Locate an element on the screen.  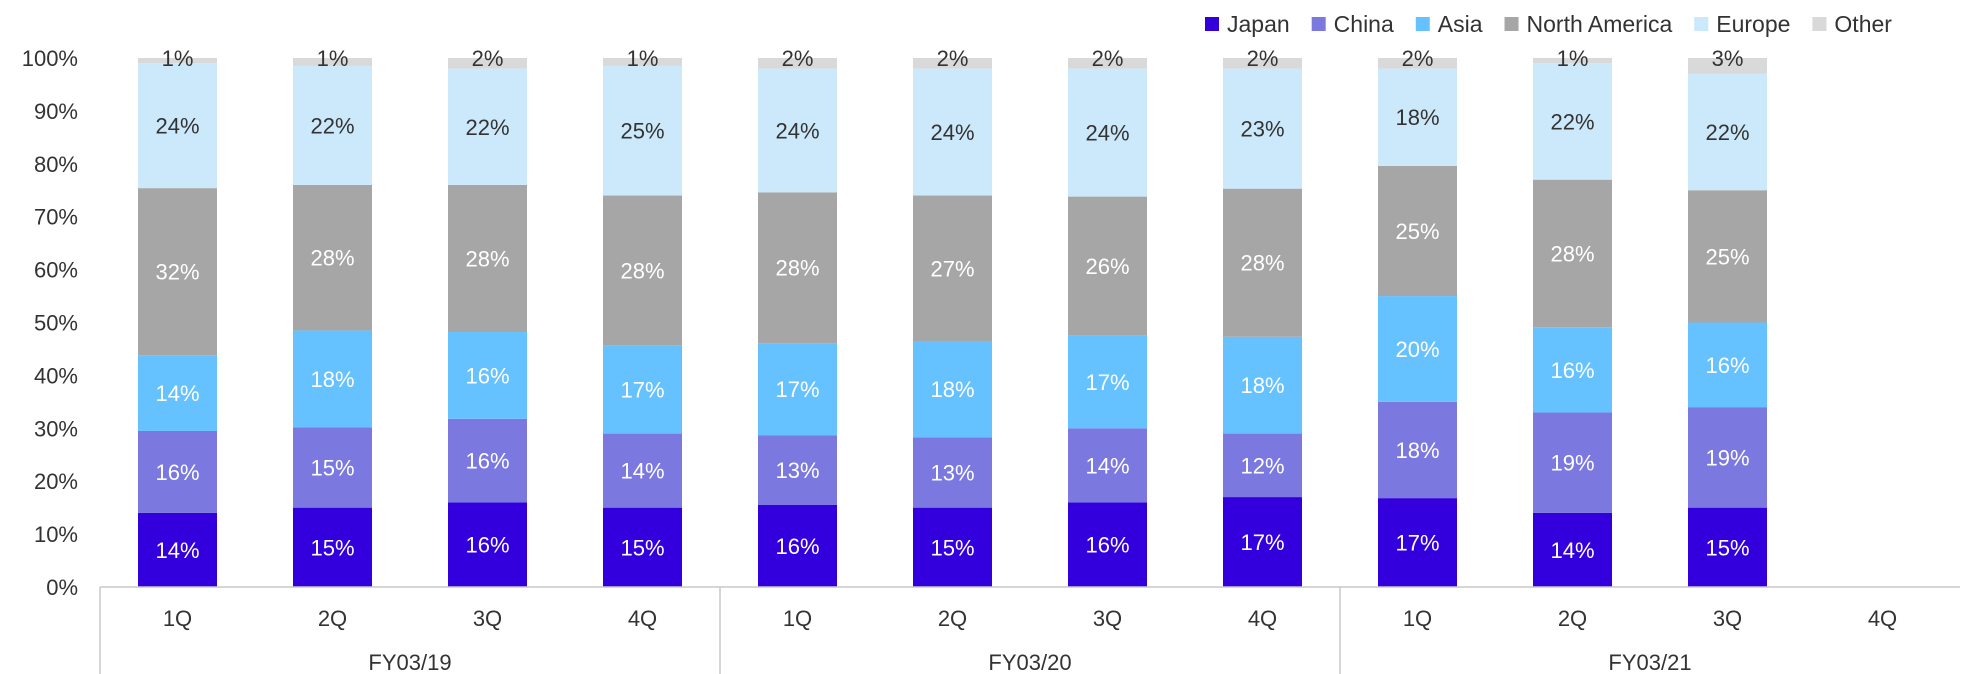
data-label: 12% is located at coordinates (1262, 465).